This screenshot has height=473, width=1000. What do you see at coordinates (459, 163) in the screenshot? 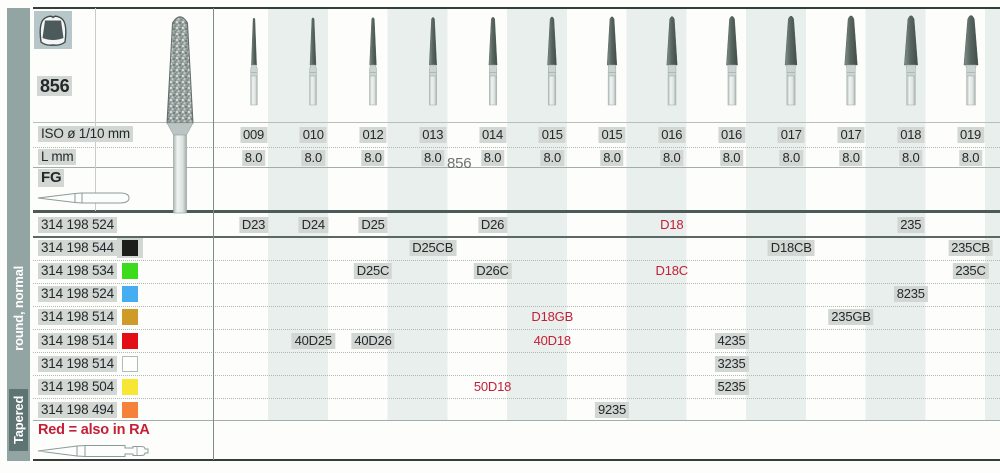
I see `ghost-watermark: 856` at bounding box center [459, 163].